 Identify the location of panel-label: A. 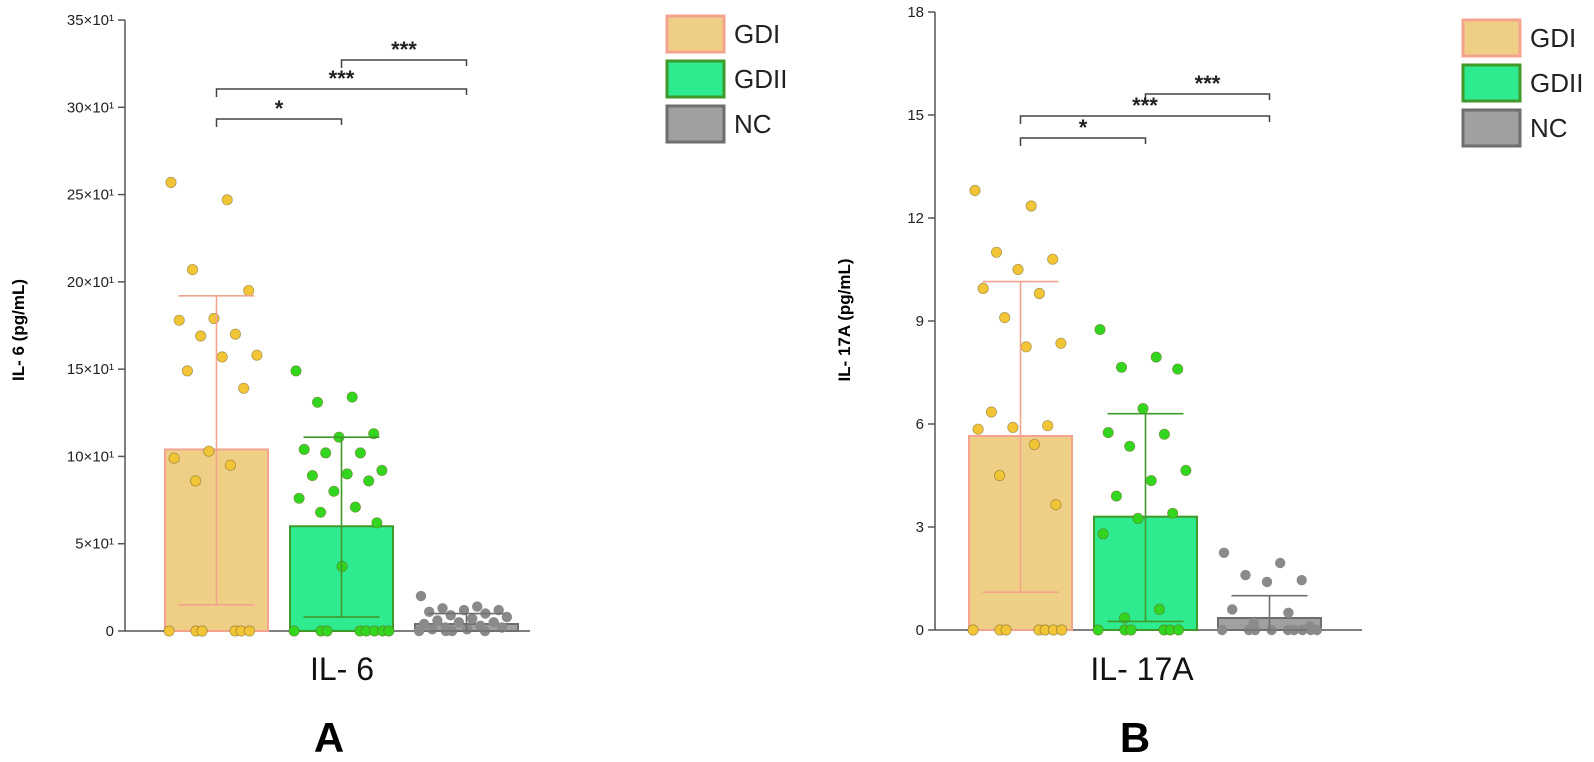
(329, 737).